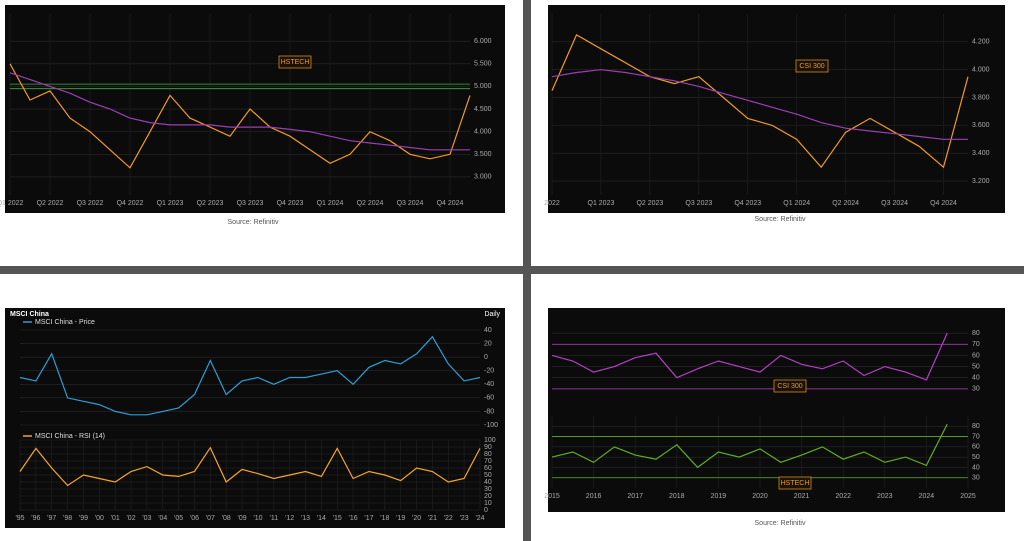  What do you see at coordinates (464, 518) in the screenshot?
I see `x-tick-label: '23` at bounding box center [464, 518].